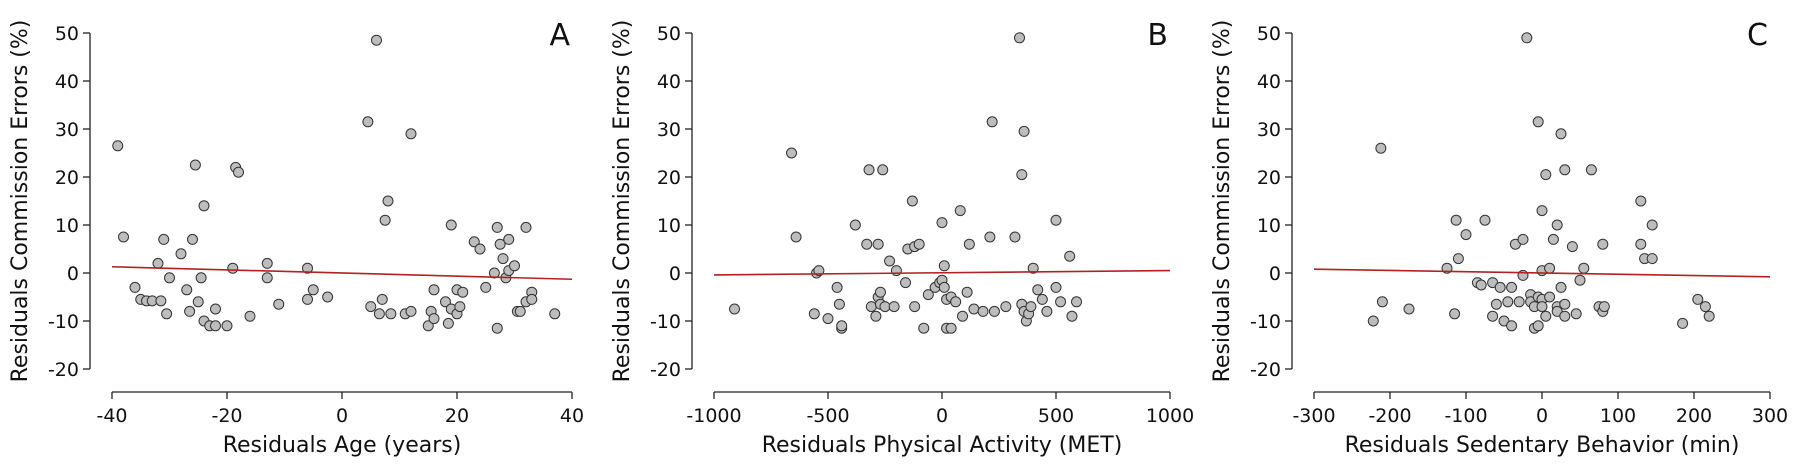 This screenshot has height=464, width=1795. I want to click on y-tick-label: 40, so click(1269, 82).